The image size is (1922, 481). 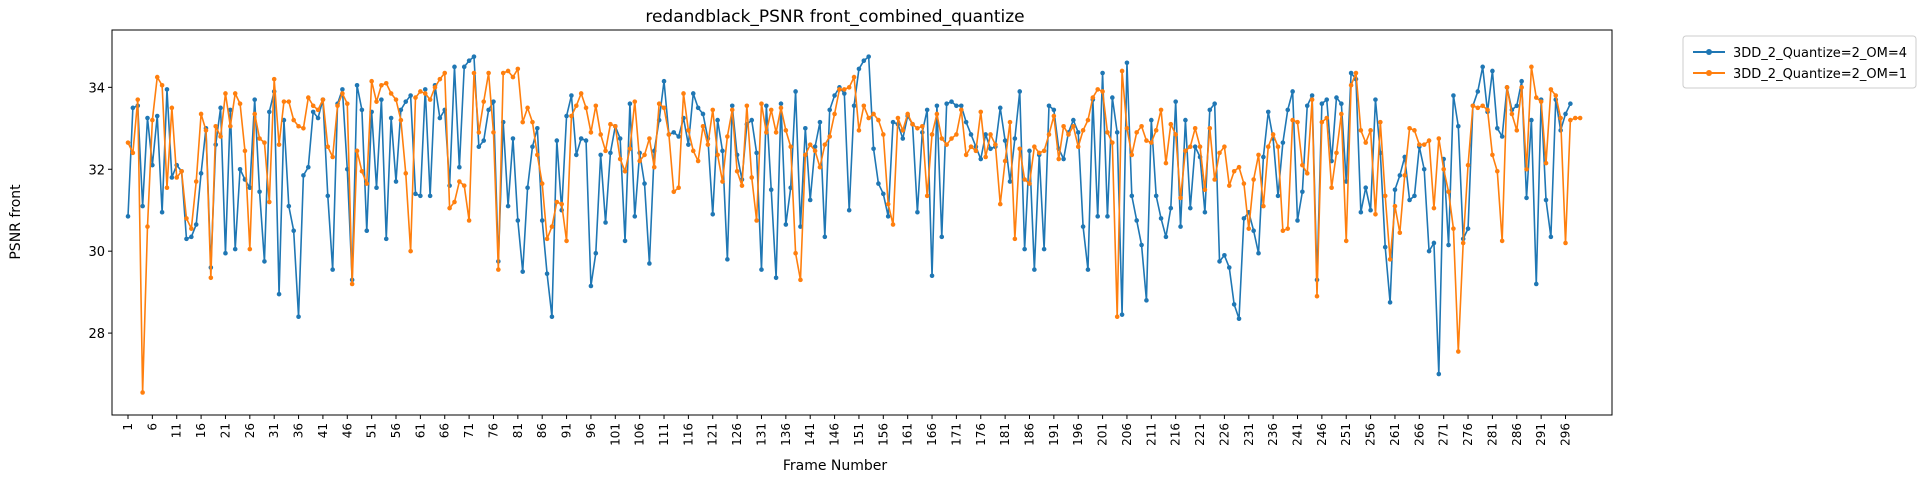 What do you see at coordinates (1273, 434) in the screenshot?
I see `x-tick-label: 236` at bounding box center [1273, 434].